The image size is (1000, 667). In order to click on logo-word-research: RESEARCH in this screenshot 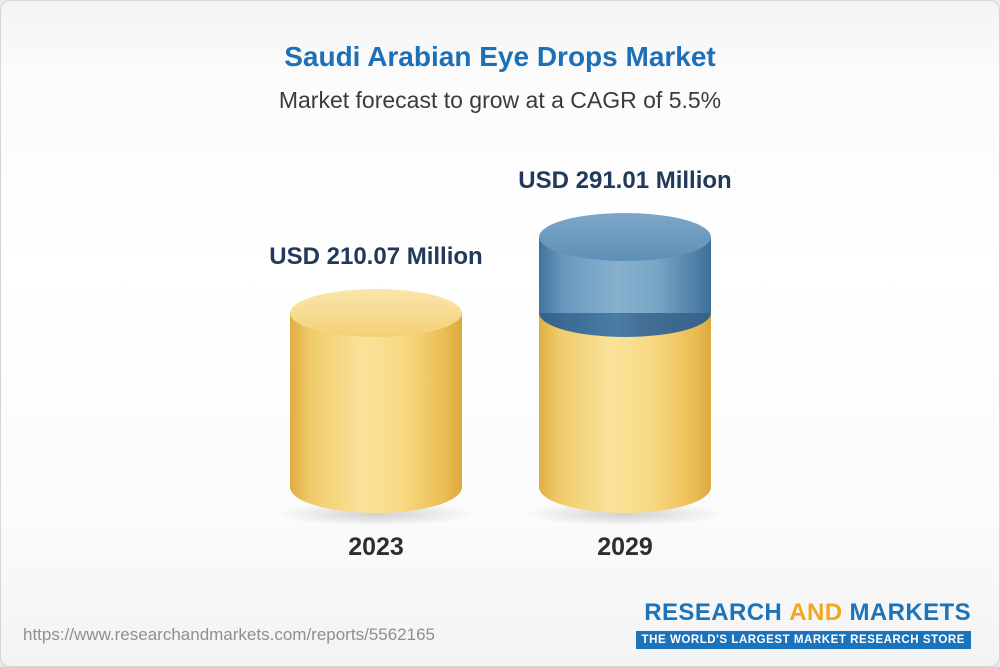, I will do `click(713, 612)`.